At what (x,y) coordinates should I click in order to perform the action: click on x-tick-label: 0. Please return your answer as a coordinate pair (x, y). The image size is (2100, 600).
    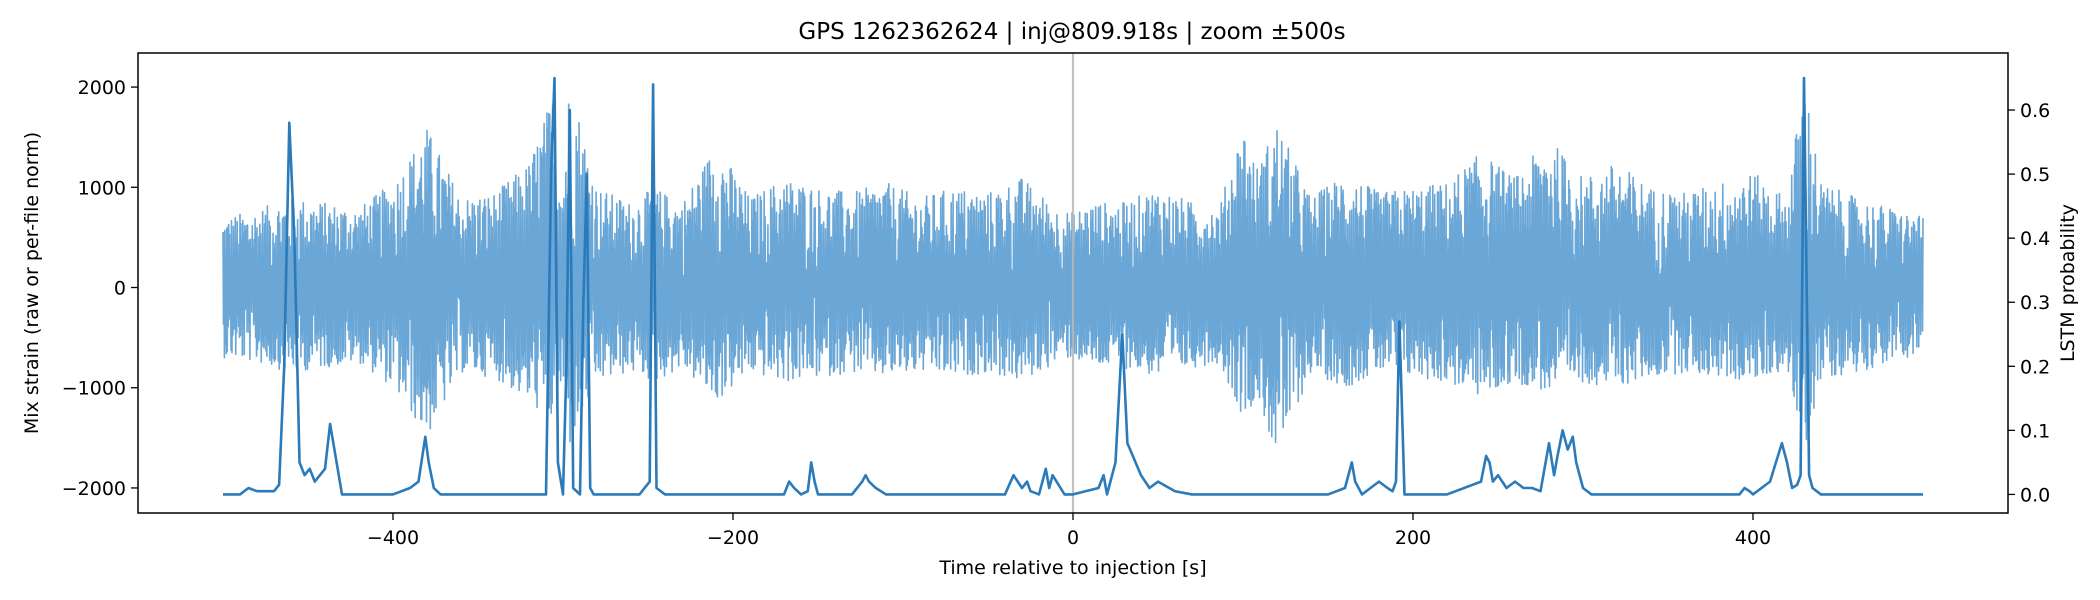
    Looking at the image, I should click on (1073, 538).